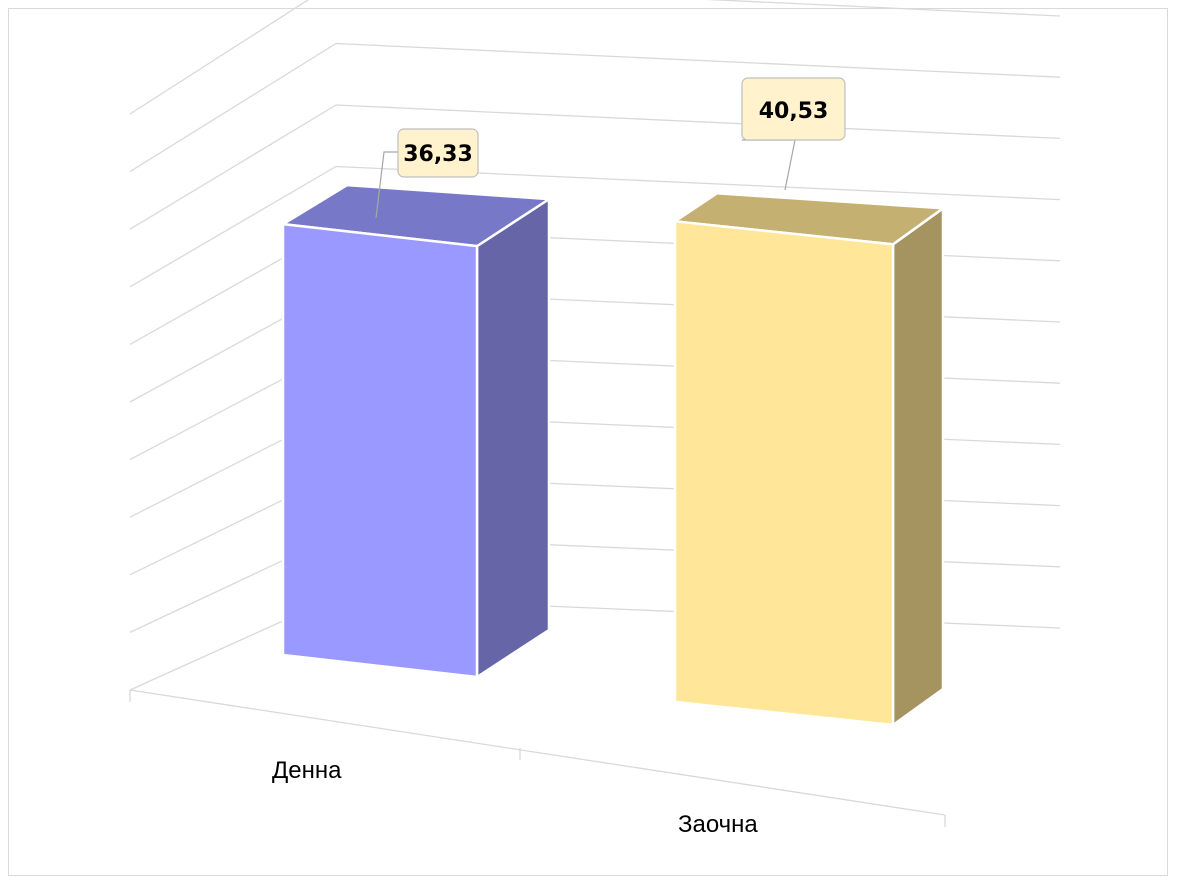 The width and height of the screenshot is (1177, 884). I want to click on bar-2-front, so click(784, 473).